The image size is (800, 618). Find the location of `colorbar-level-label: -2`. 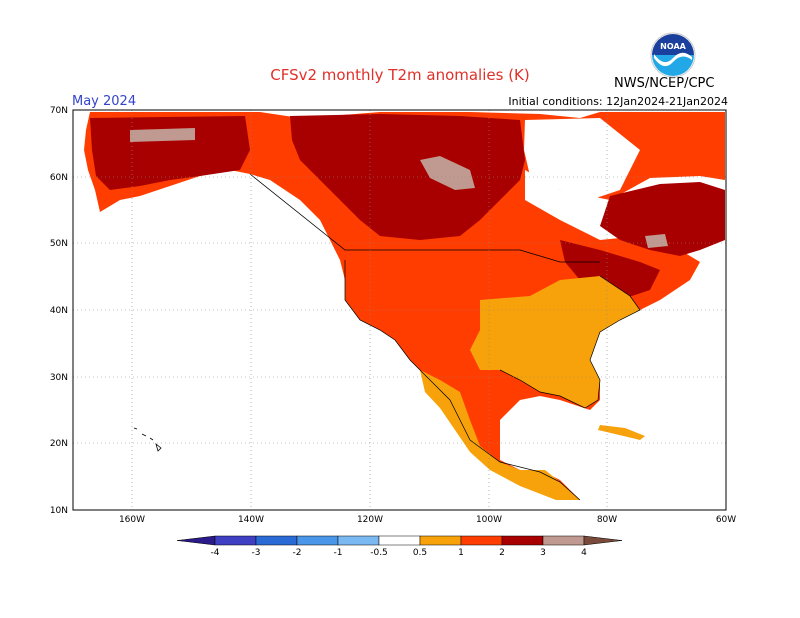

colorbar-level-label: -2 is located at coordinates (297, 553).